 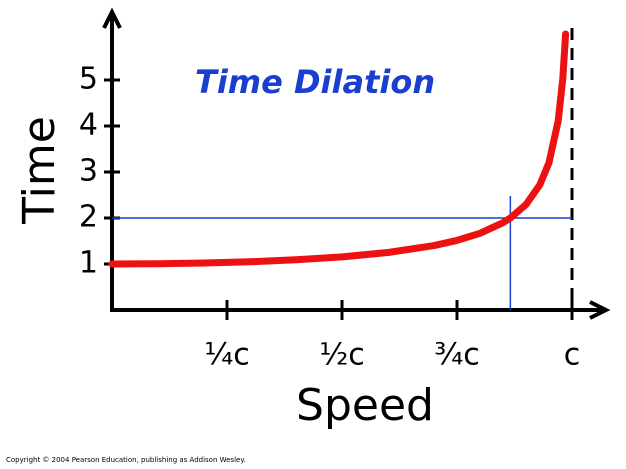 I want to click on y-tick-label: 5, so click(x=88, y=79).